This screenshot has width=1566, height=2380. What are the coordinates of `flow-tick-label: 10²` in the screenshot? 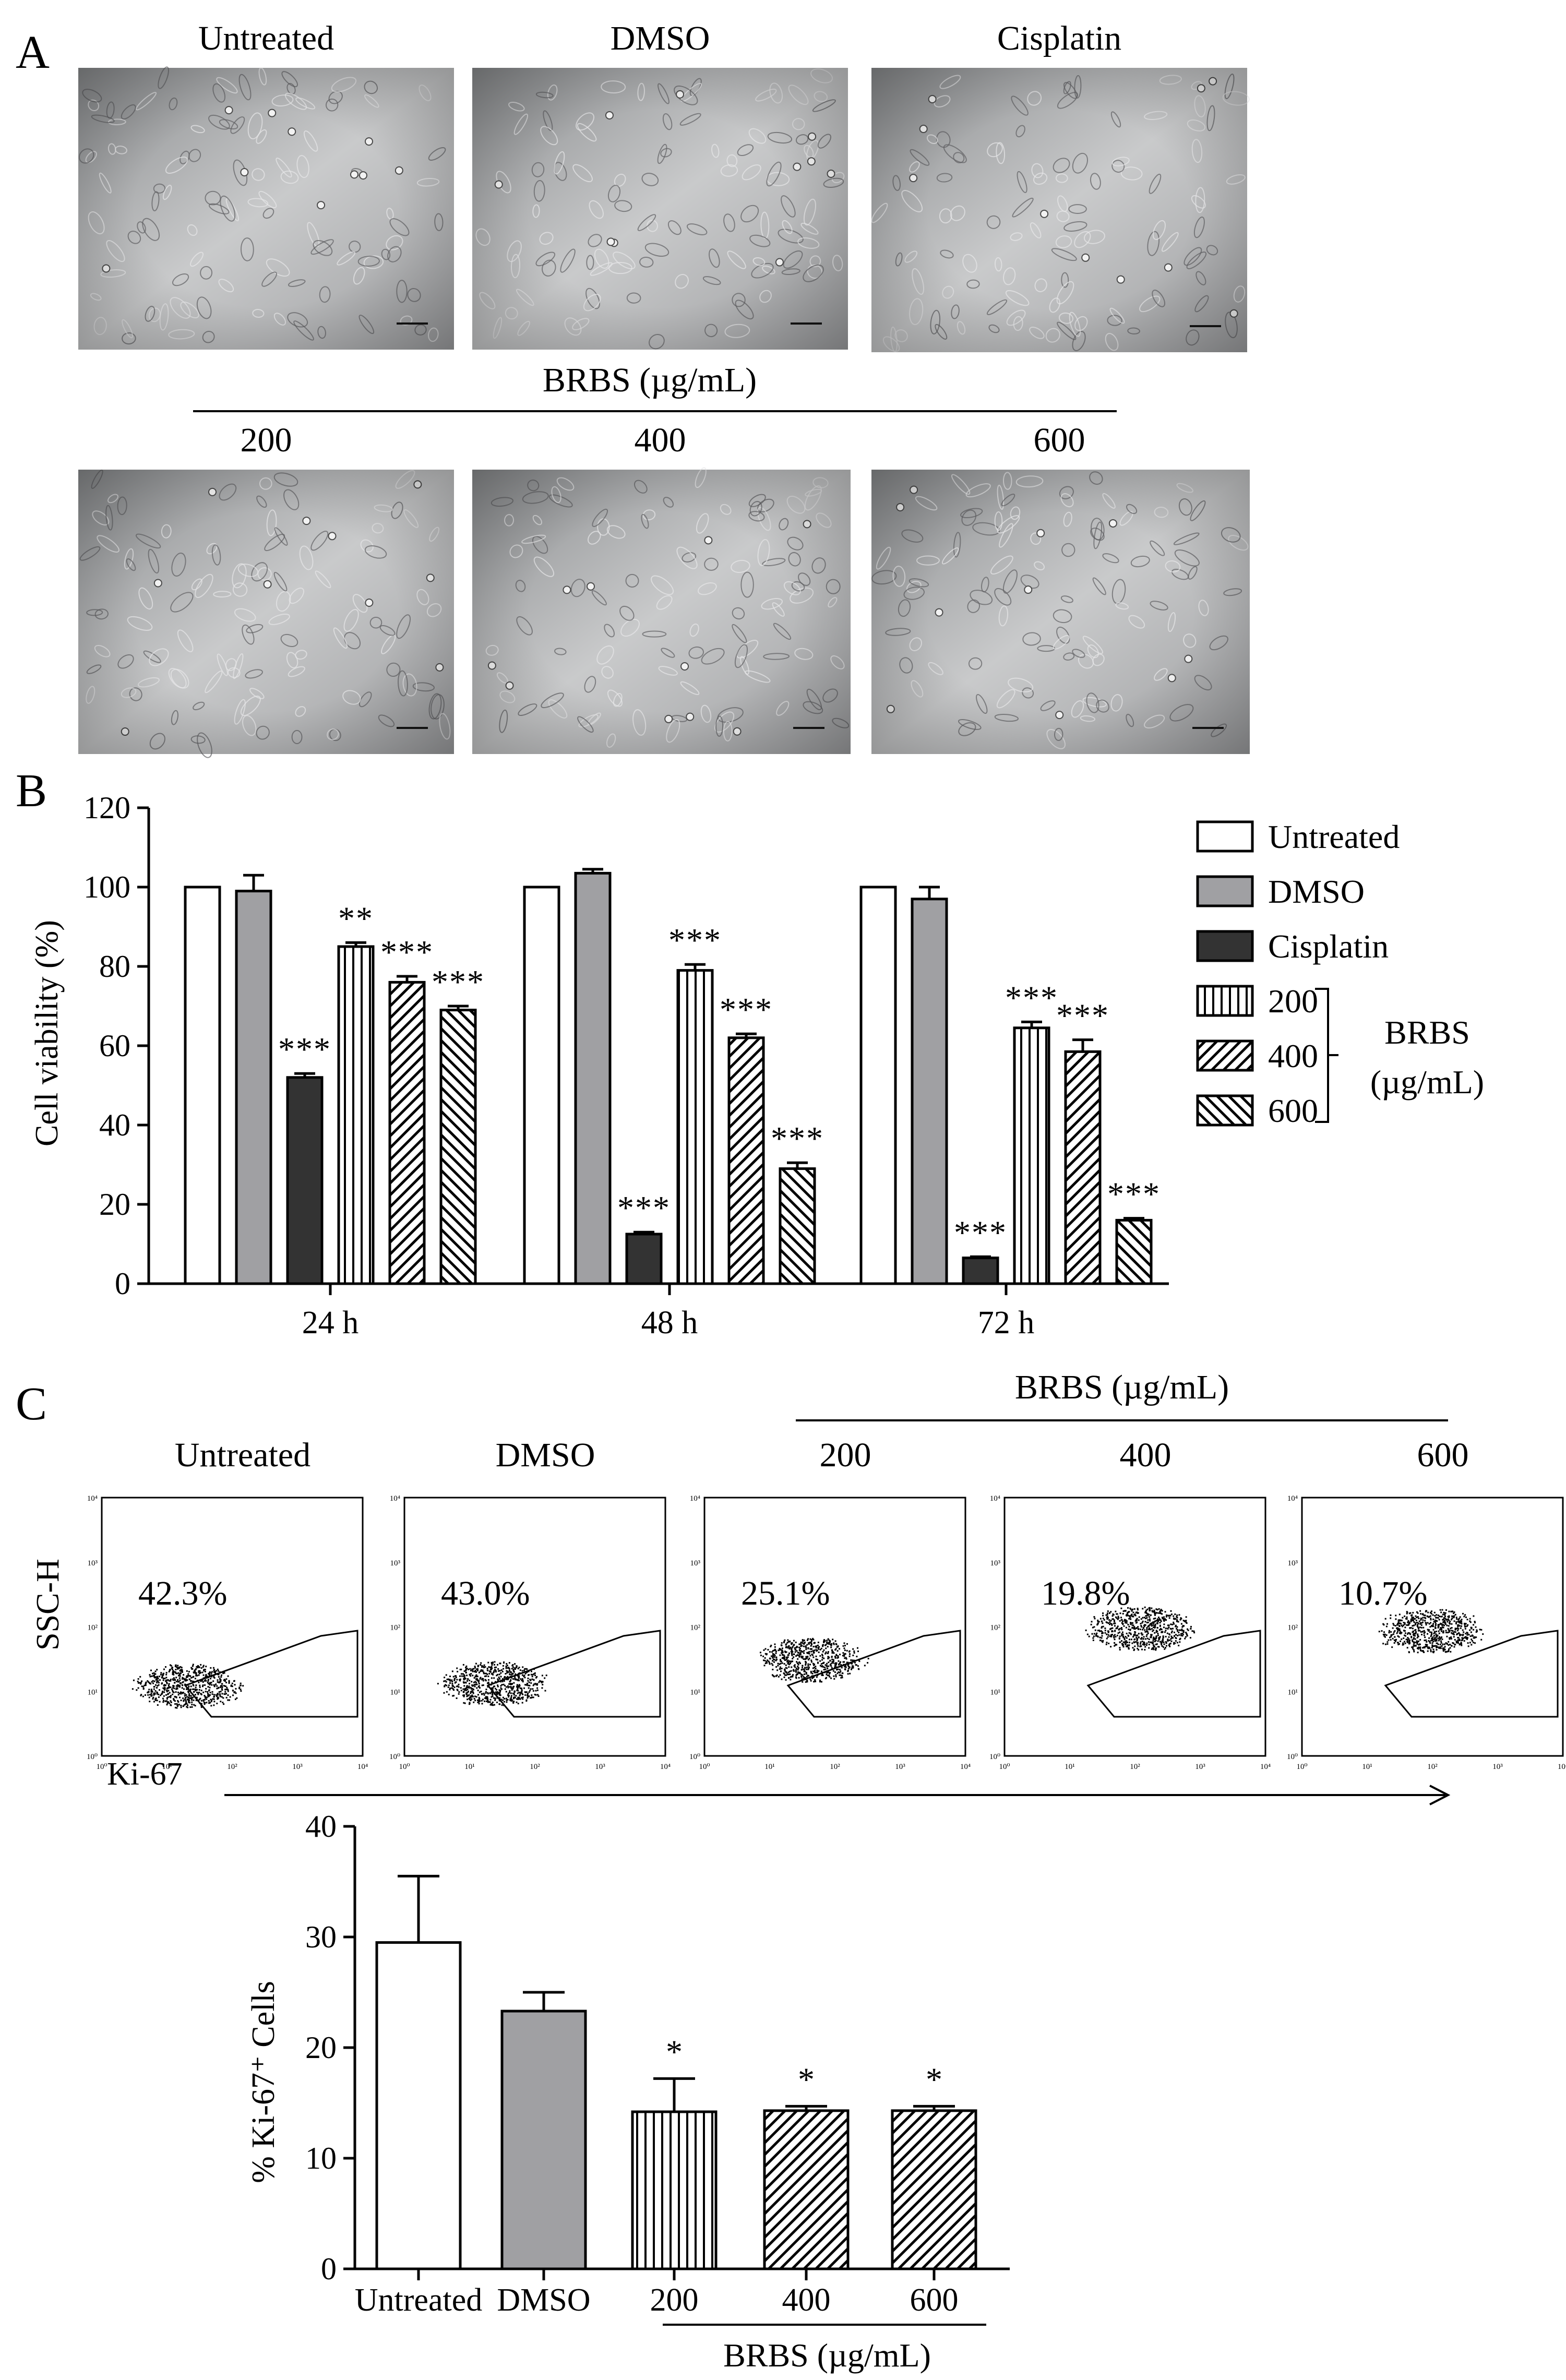 It's located at (396, 1628).